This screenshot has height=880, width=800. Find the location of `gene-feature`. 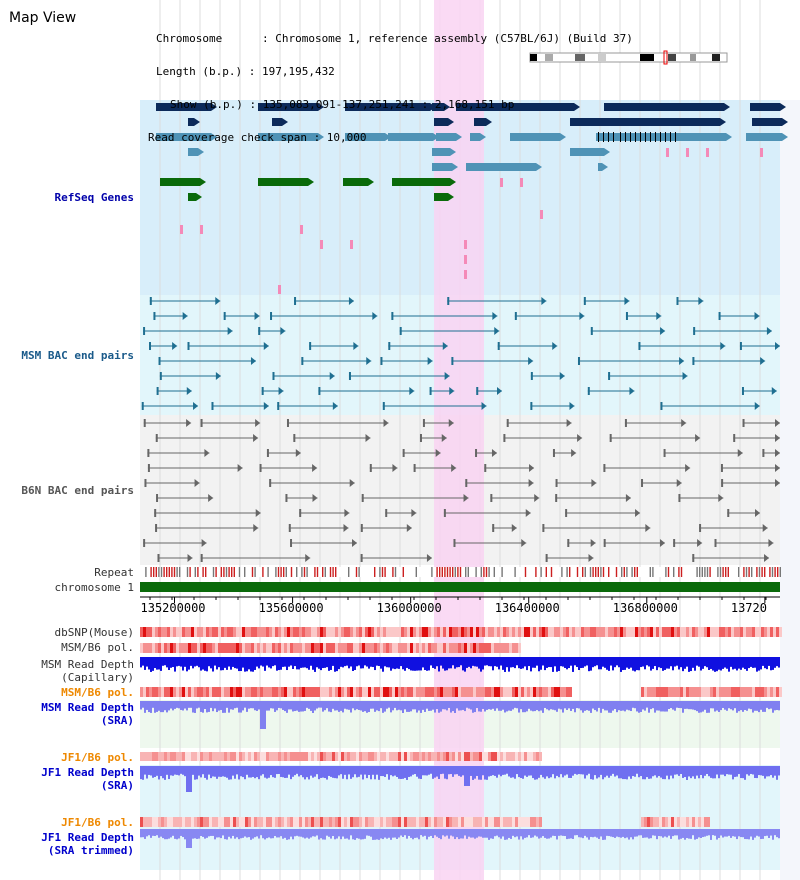

gene-feature is located at coordinates (441, 197).